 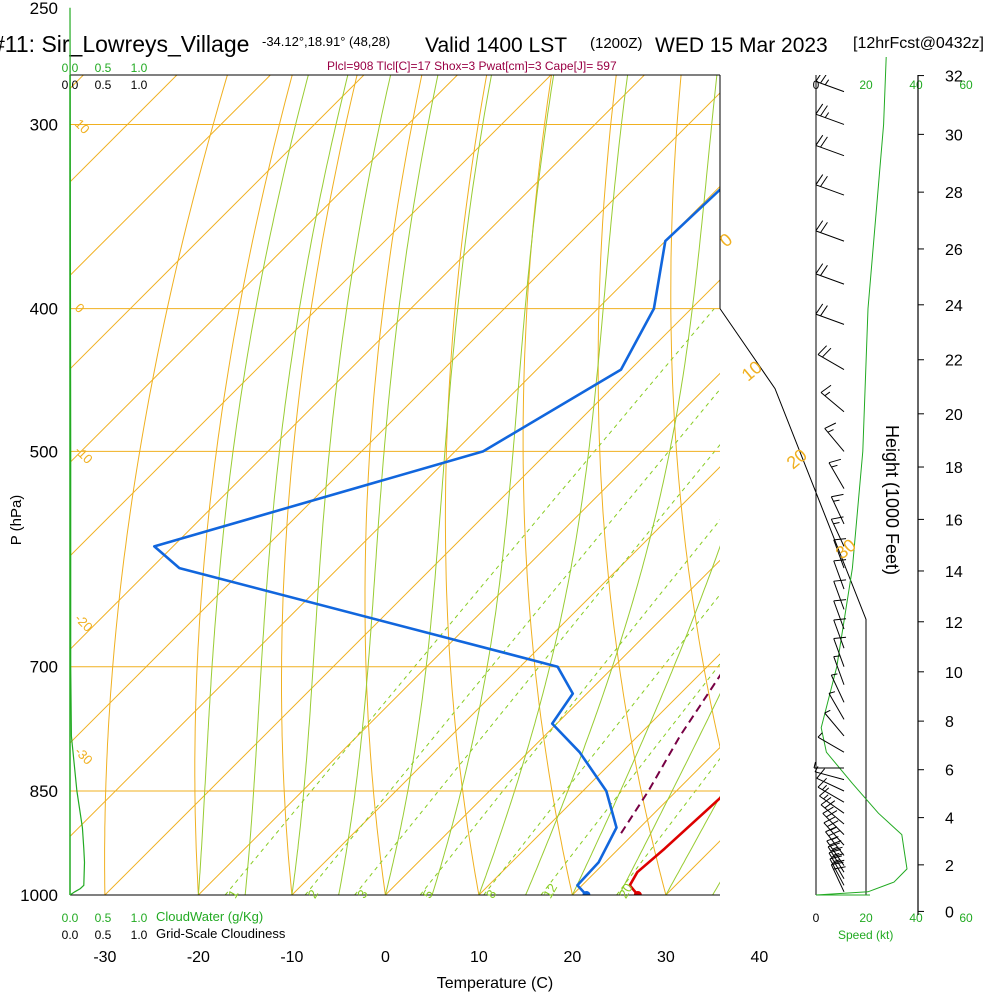 I want to click on height-tick-label: 0, so click(x=949, y=912).